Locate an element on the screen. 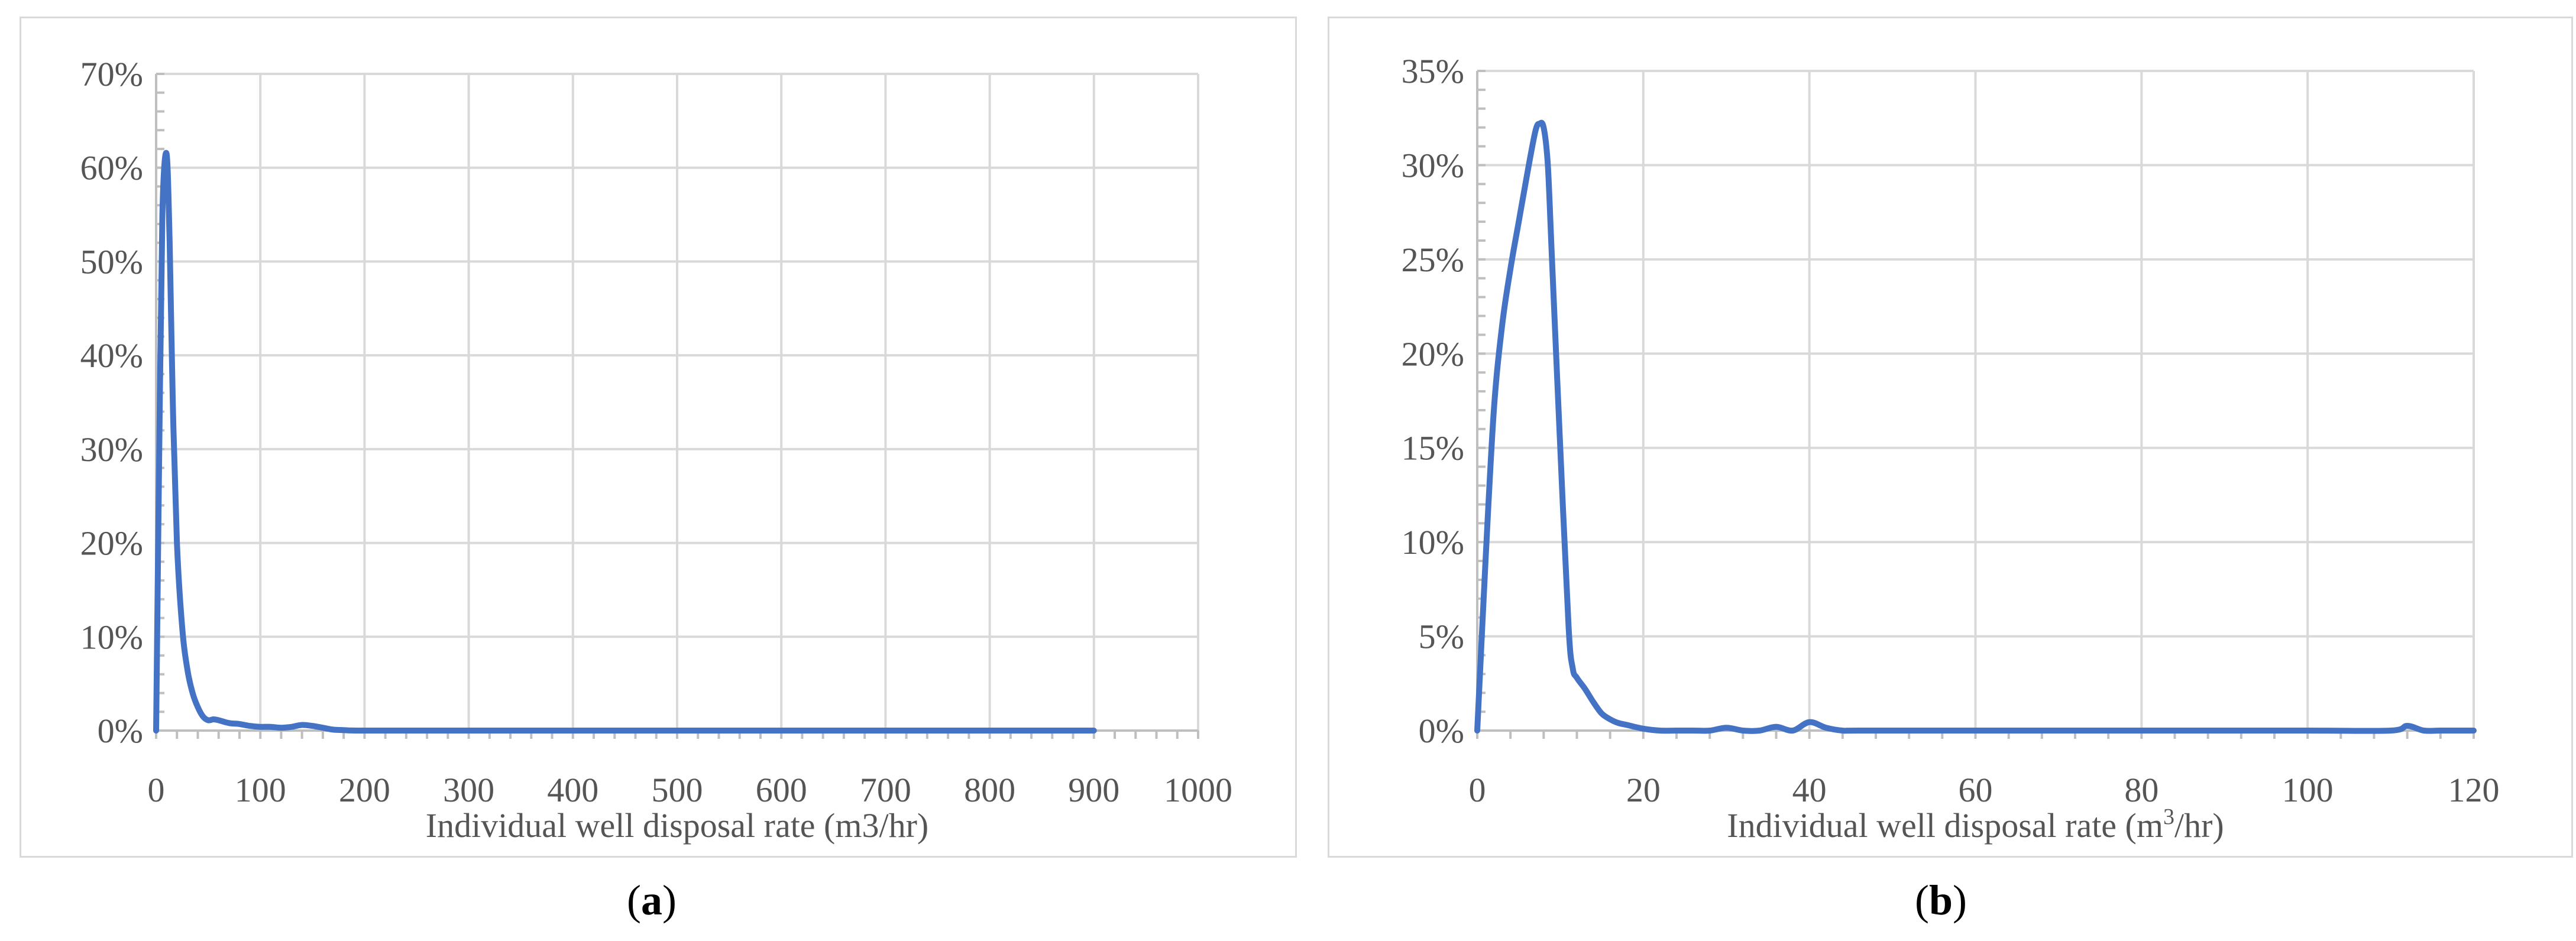 This screenshot has width=2576, height=941. x-tick-label: 80 is located at coordinates (2141, 790).